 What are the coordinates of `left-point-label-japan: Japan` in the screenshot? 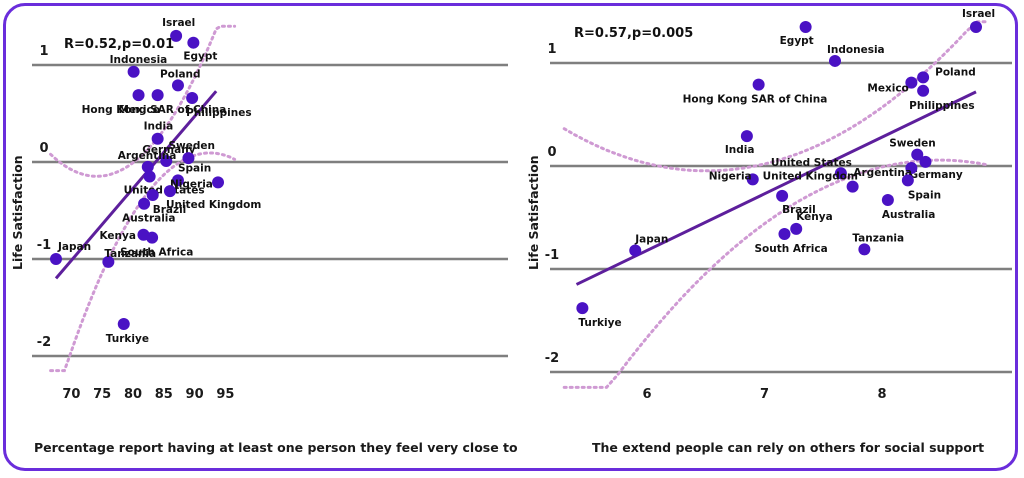 It's located at (74, 247).